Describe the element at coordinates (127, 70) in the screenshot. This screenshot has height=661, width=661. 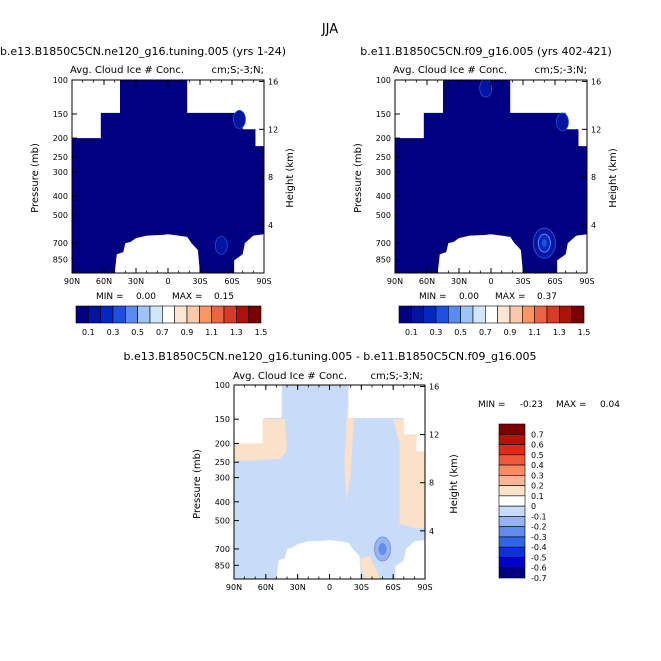
I see `plot-title: Avg. Cloud Ice # Conc.` at that location.